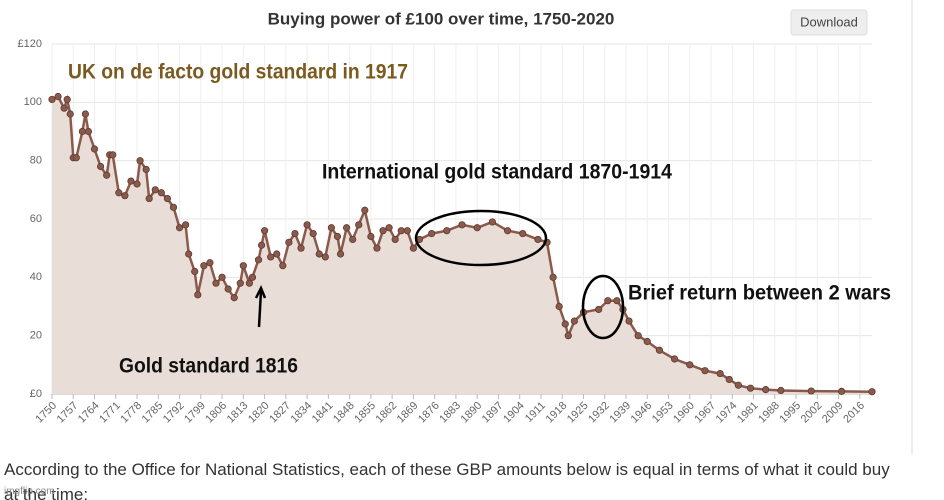  What do you see at coordinates (812, 413) in the screenshot?
I see `x-tick-label: 2002` at bounding box center [812, 413].